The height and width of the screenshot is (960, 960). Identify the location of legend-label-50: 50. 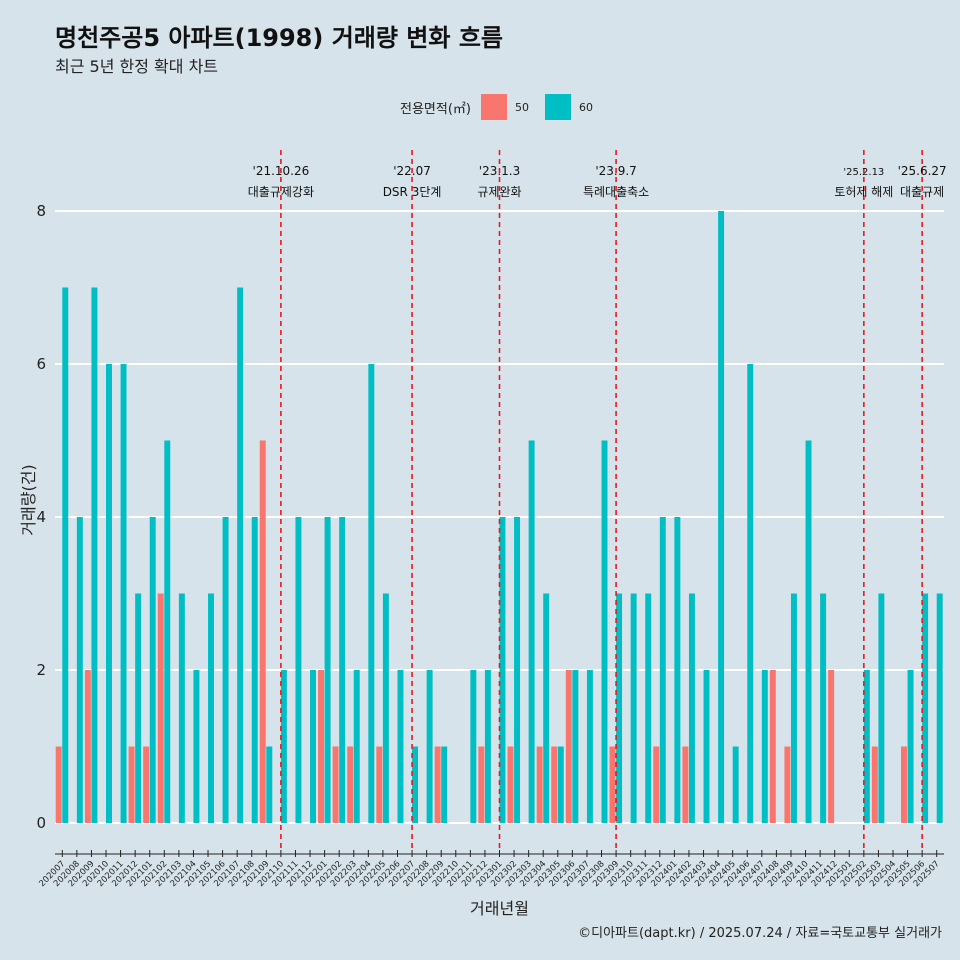
(521, 107).